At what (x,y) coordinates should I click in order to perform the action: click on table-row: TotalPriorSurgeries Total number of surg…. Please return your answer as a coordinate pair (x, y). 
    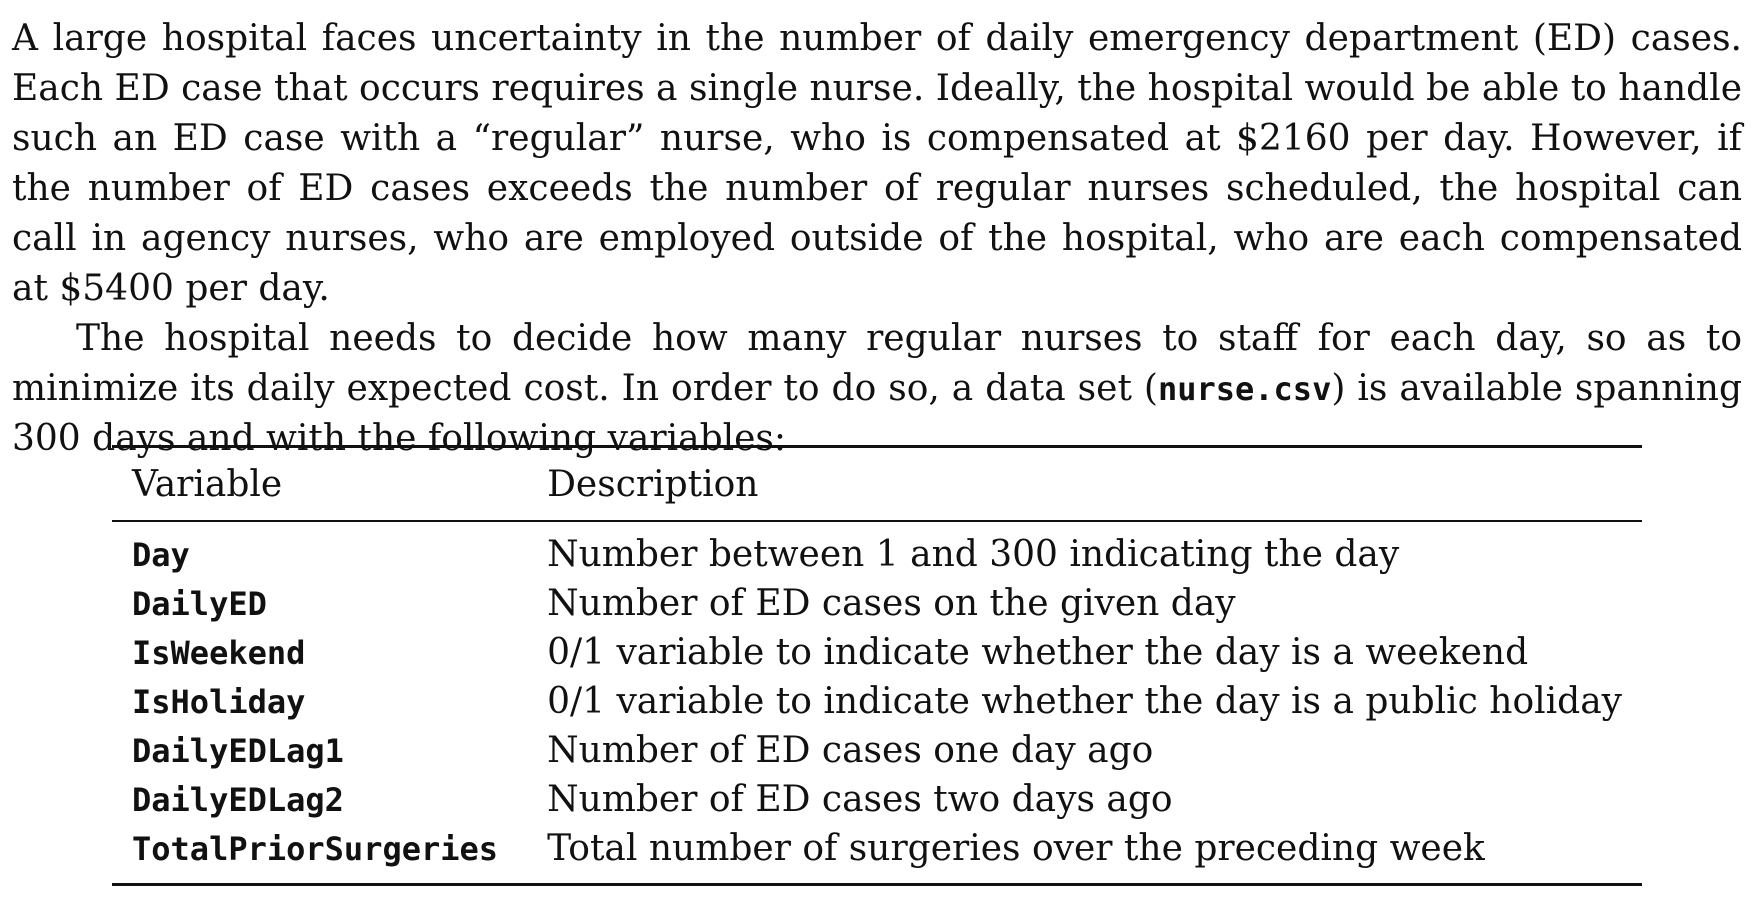
    Looking at the image, I should click on (877, 854).